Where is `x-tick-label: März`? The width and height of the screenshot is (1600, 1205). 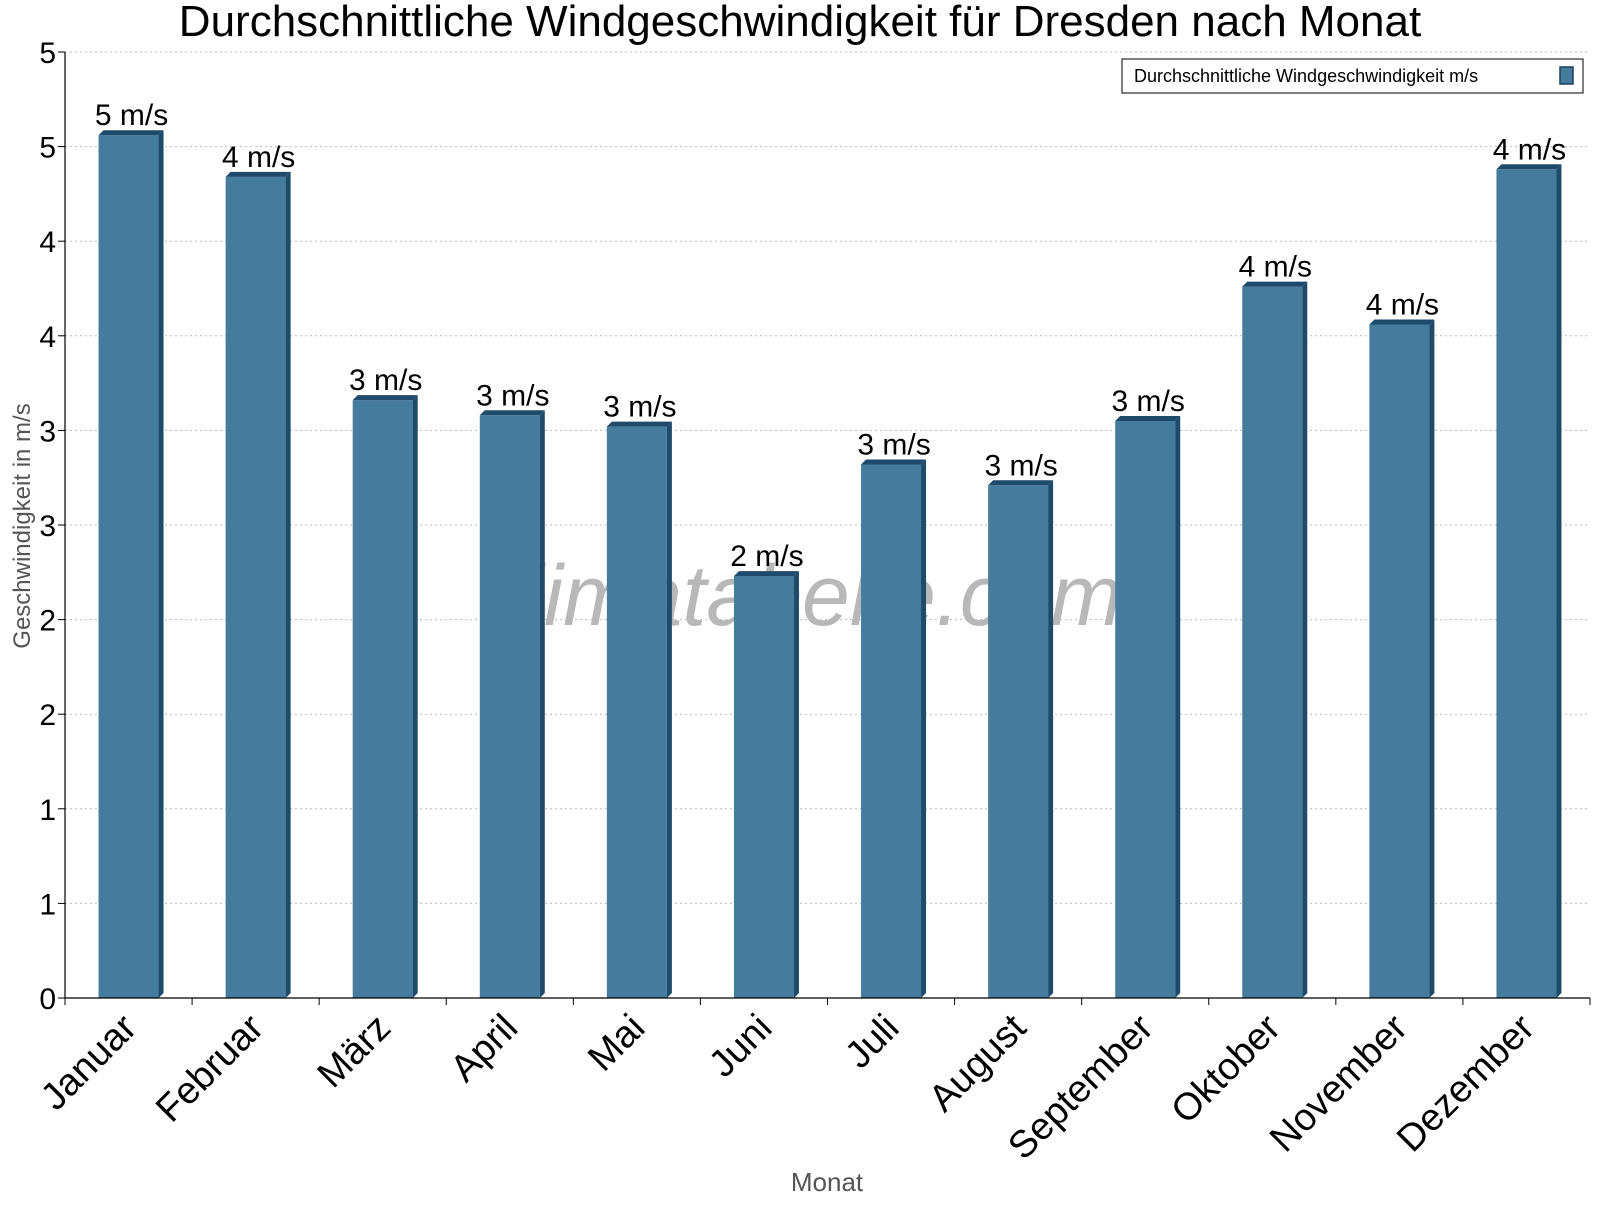 x-tick-label: März is located at coordinates (354, 1051).